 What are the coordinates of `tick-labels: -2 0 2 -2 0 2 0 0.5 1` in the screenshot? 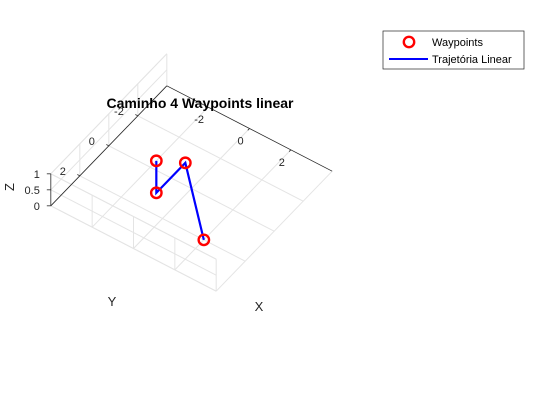 It's located at (155, 159).